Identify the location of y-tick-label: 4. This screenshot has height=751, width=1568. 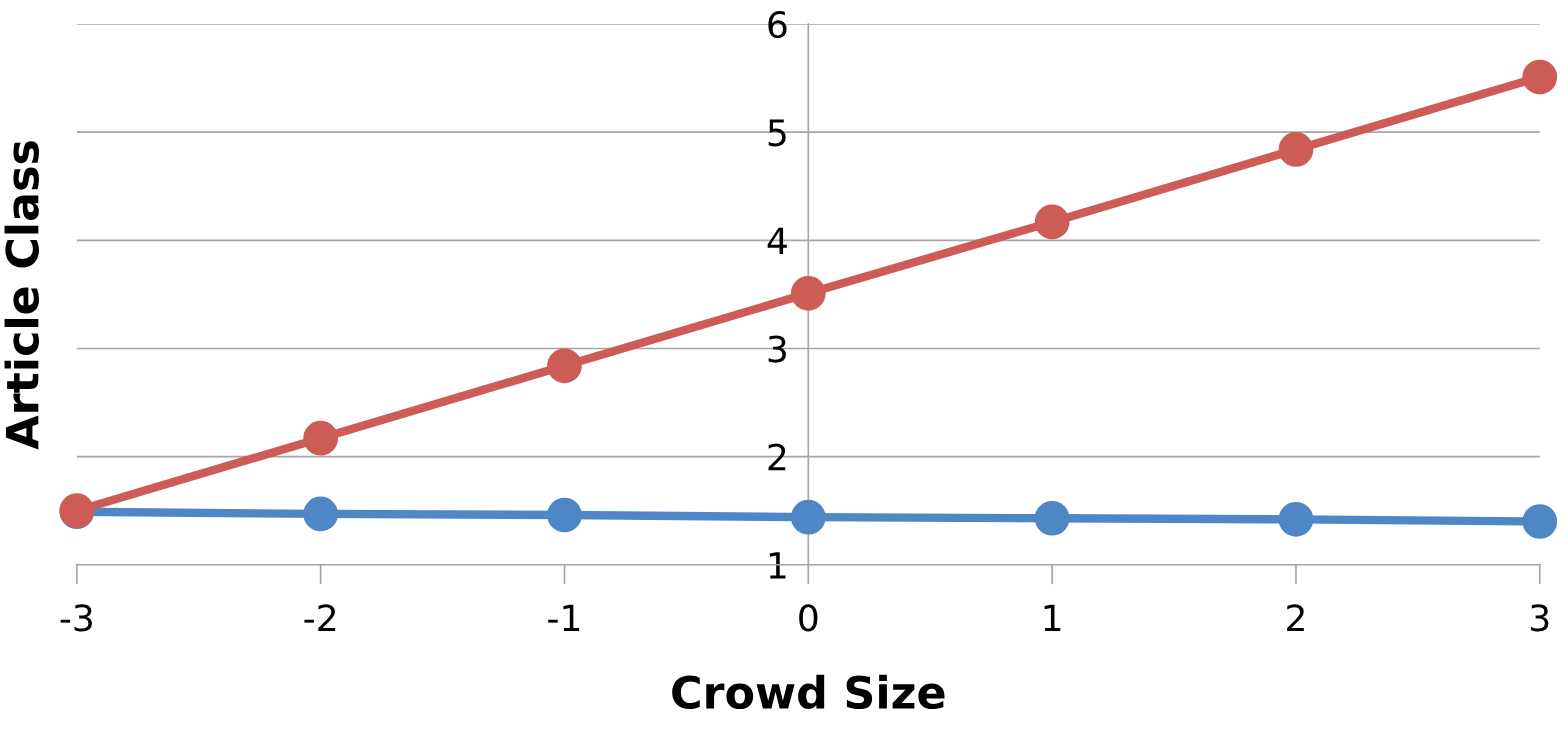
(777, 241).